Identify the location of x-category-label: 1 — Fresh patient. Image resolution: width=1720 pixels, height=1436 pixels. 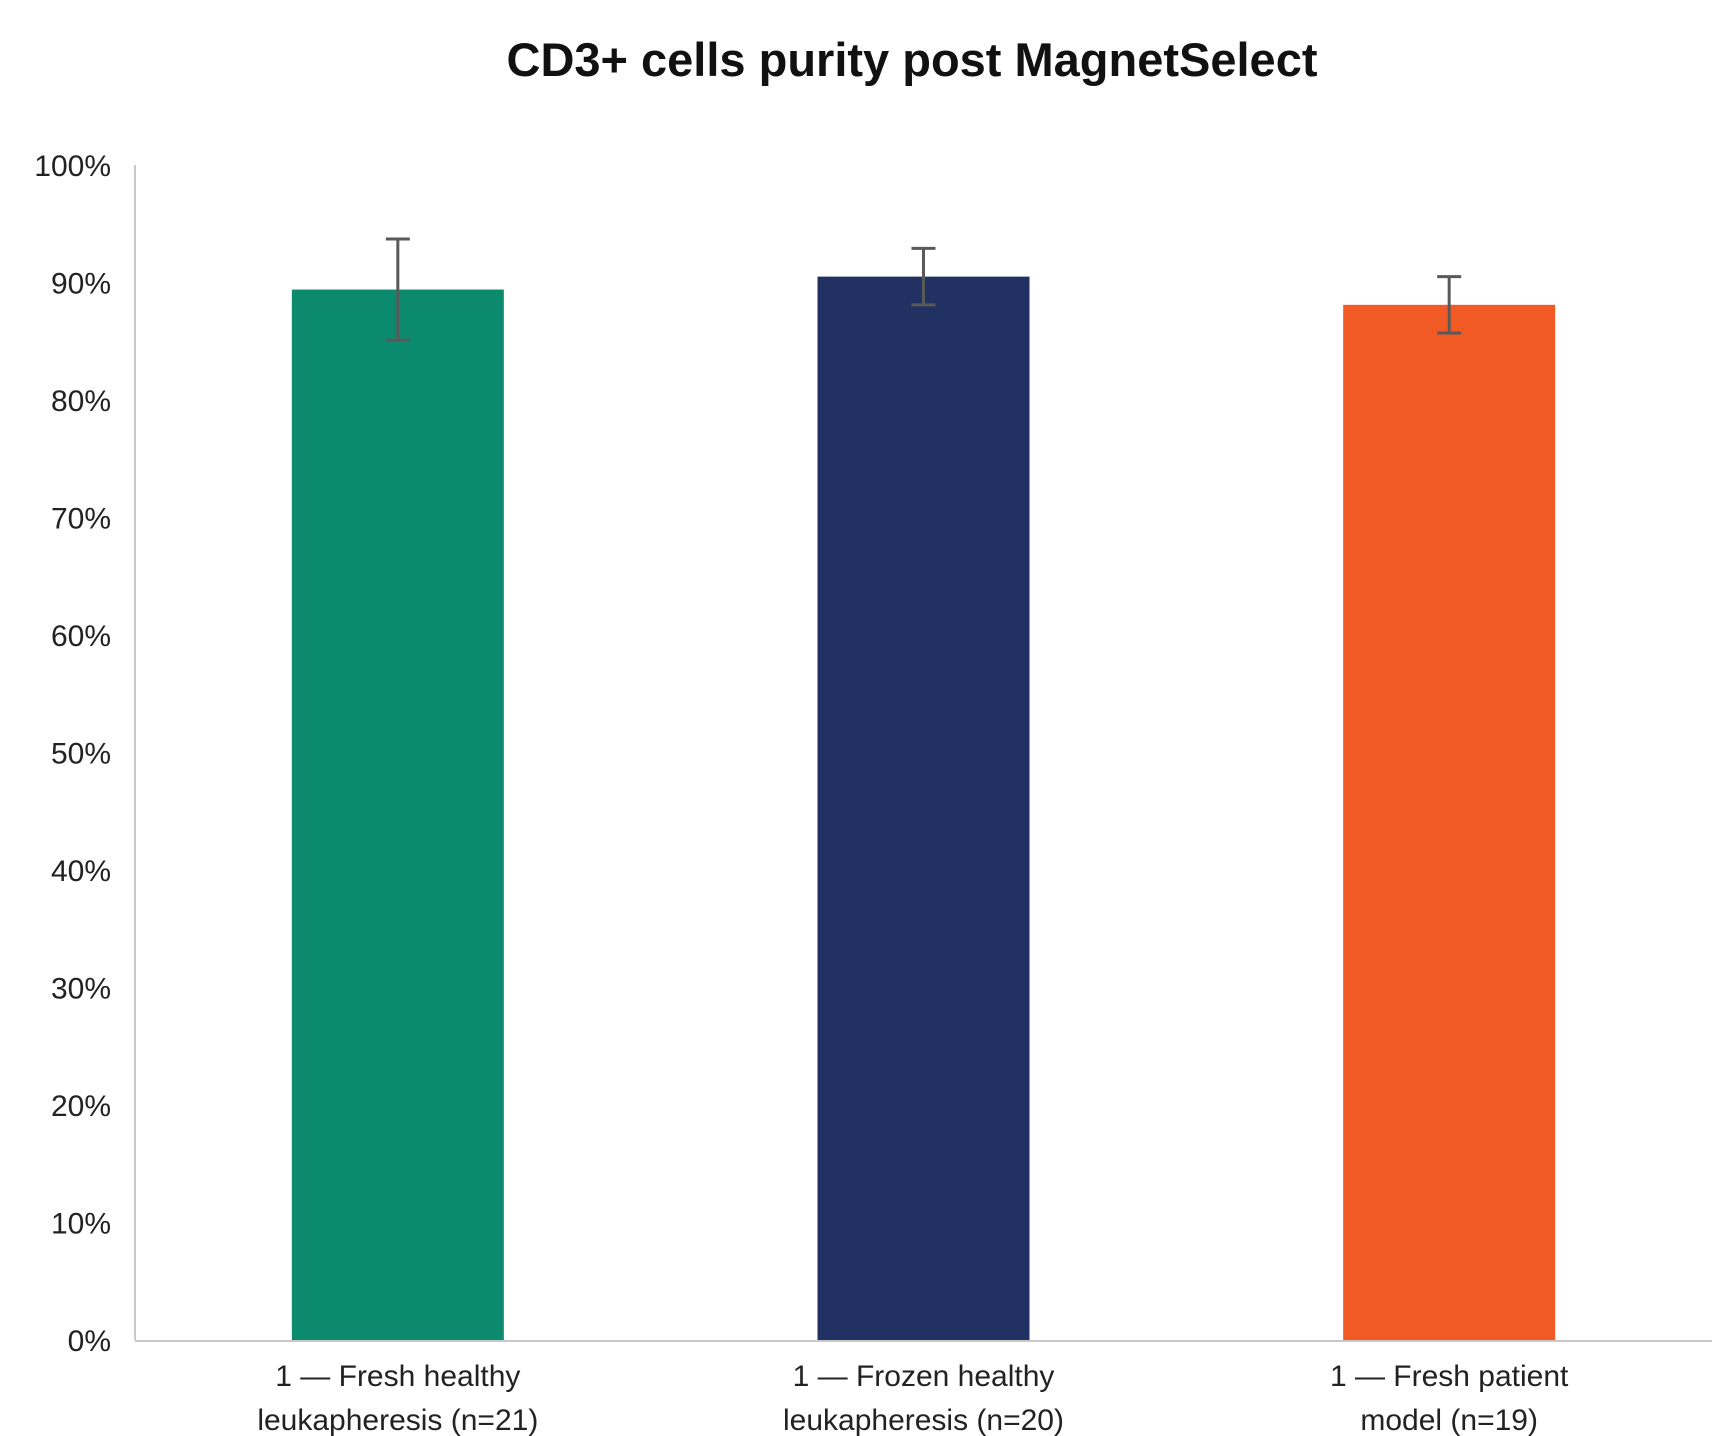
(1449, 1376).